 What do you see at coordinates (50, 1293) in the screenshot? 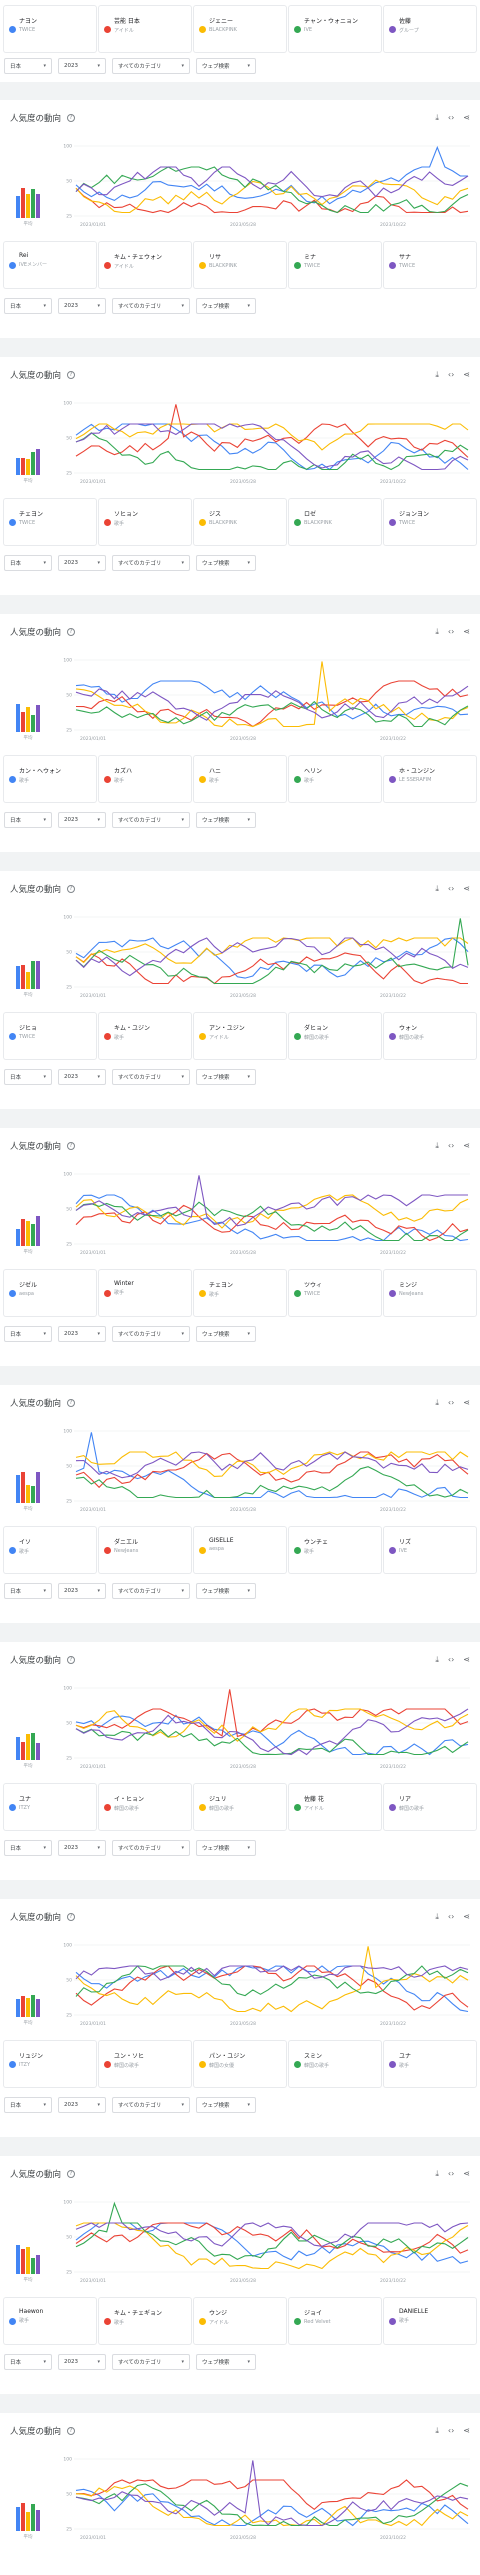
I see `legend-item: ジゼル aespa` at bounding box center [50, 1293].